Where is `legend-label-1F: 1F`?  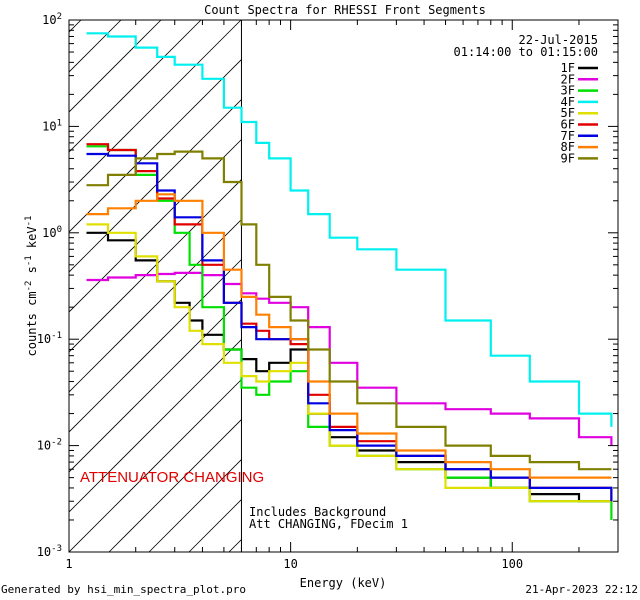 legend-label-1F: 1F is located at coordinates (568, 68).